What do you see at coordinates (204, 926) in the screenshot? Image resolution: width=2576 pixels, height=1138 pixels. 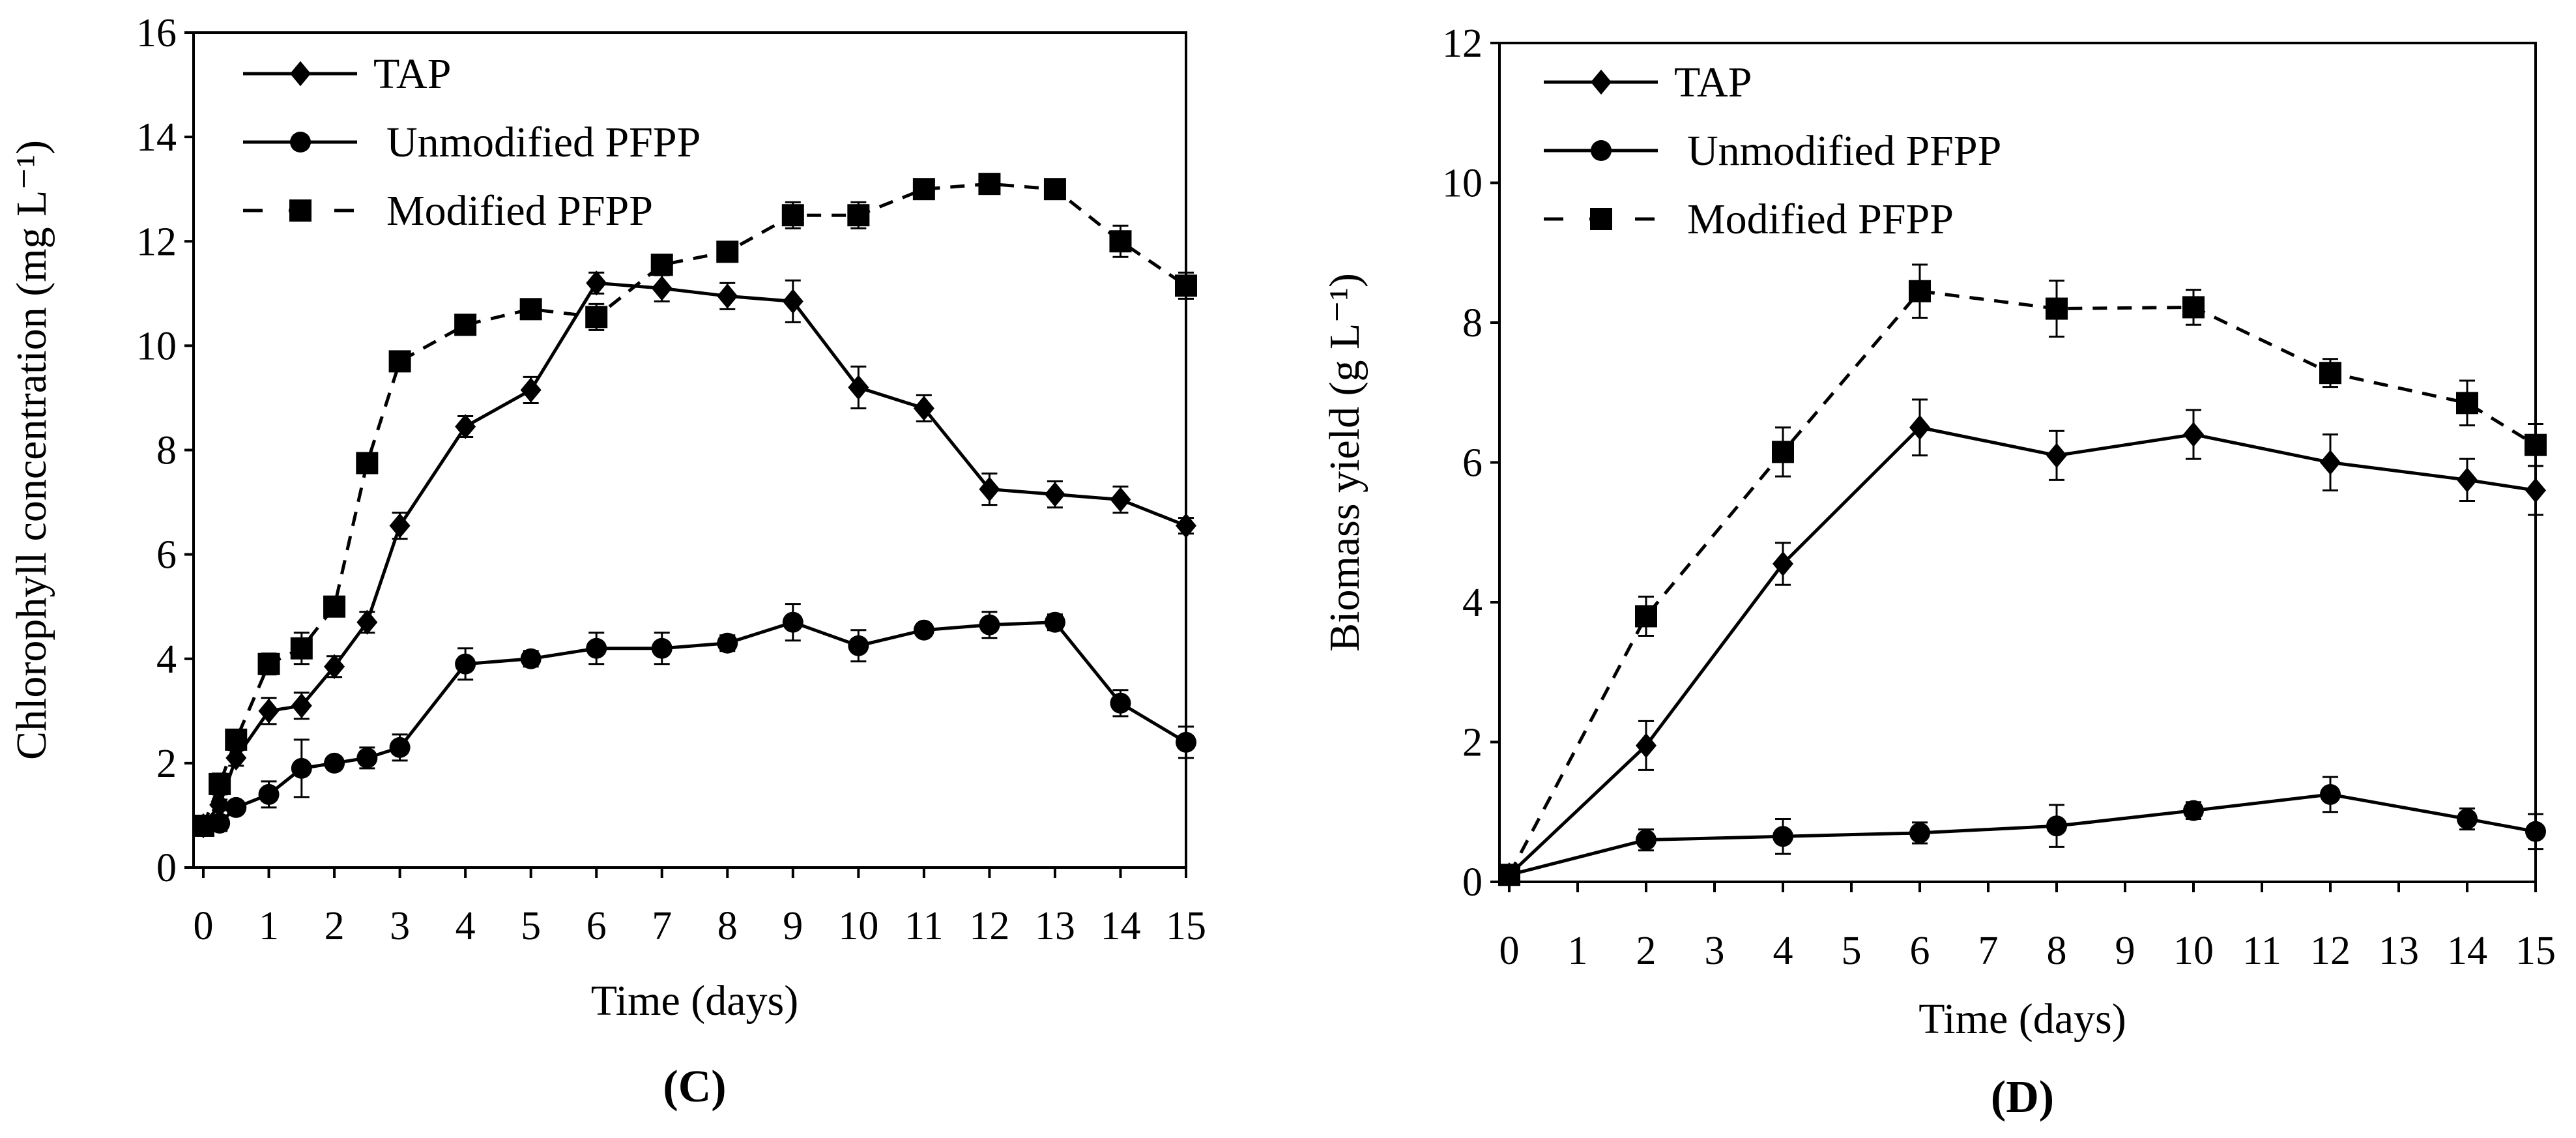 I see `x-tick-label: 0` at bounding box center [204, 926].